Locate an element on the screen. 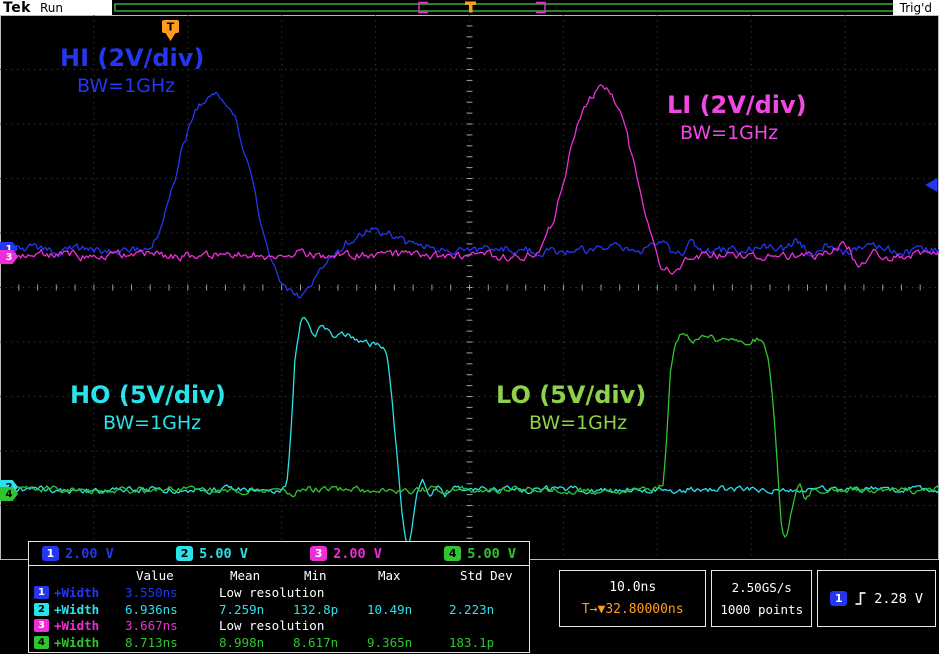 This screenshot has height=654, width=939. zoom-window-right-bracket is located at coordinates (541, 7).